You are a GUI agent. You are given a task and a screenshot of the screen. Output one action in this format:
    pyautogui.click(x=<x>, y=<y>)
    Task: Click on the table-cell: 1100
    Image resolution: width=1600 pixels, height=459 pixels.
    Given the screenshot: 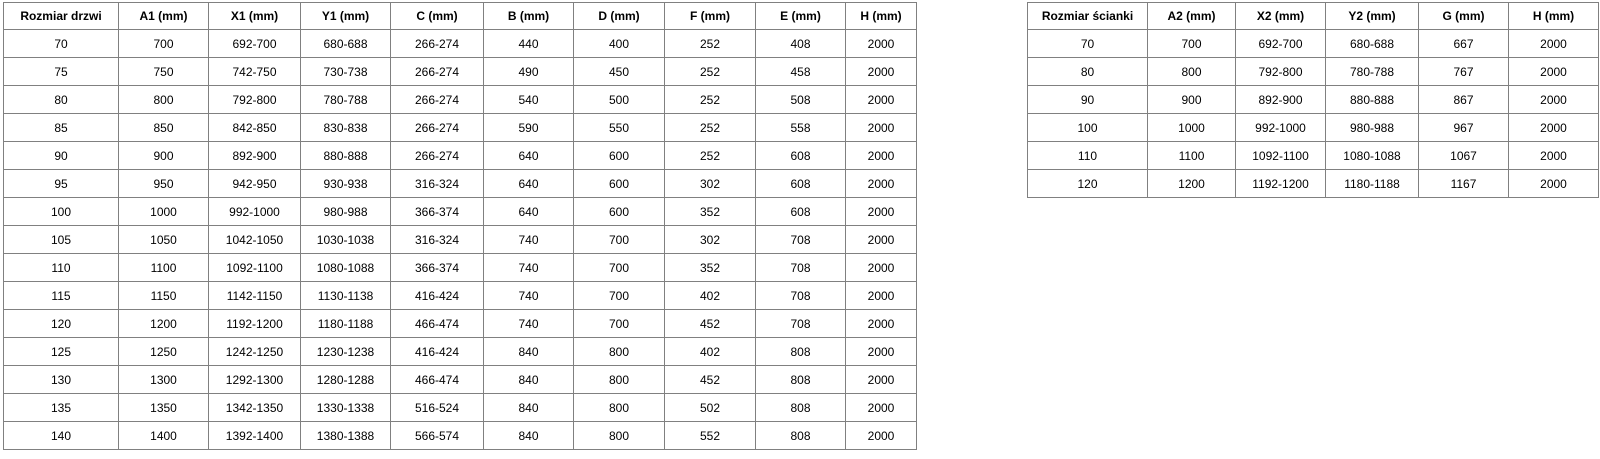 What is the action you would take?
    pyautogui.click(x=163, y=267)
    